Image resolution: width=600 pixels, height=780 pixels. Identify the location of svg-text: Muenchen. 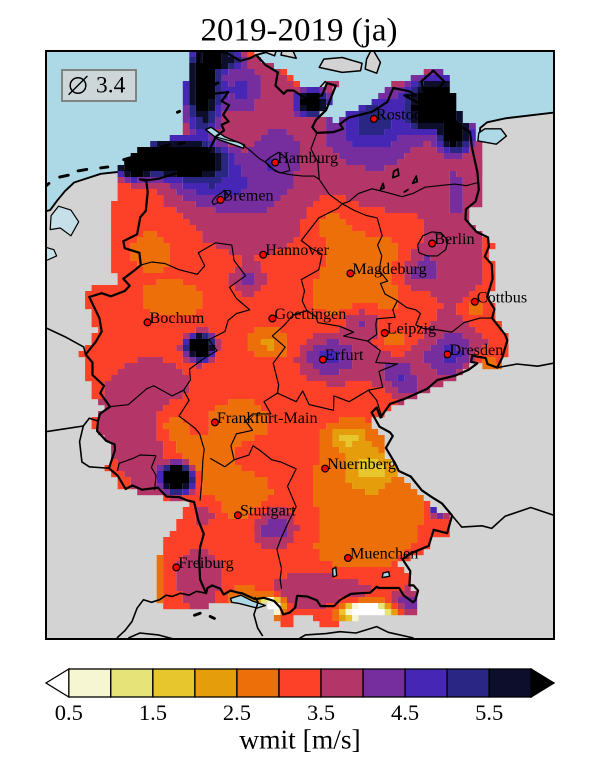
(384, 554).